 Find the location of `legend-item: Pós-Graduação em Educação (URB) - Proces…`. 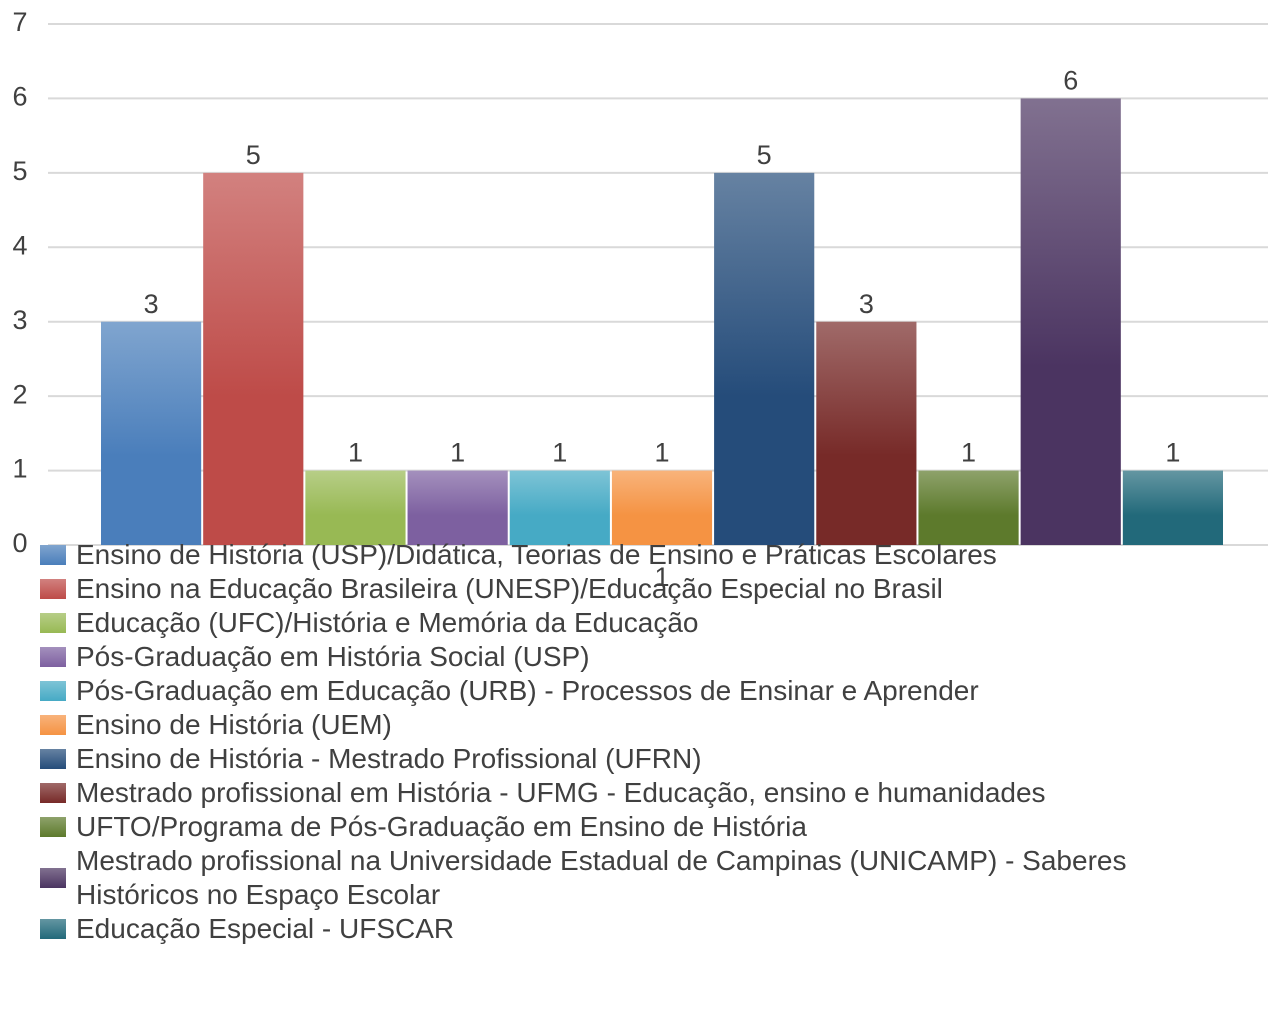

legend-item: Pós-Graduação em Educação (URB) - Proces… is located at coordinates (620, 691).